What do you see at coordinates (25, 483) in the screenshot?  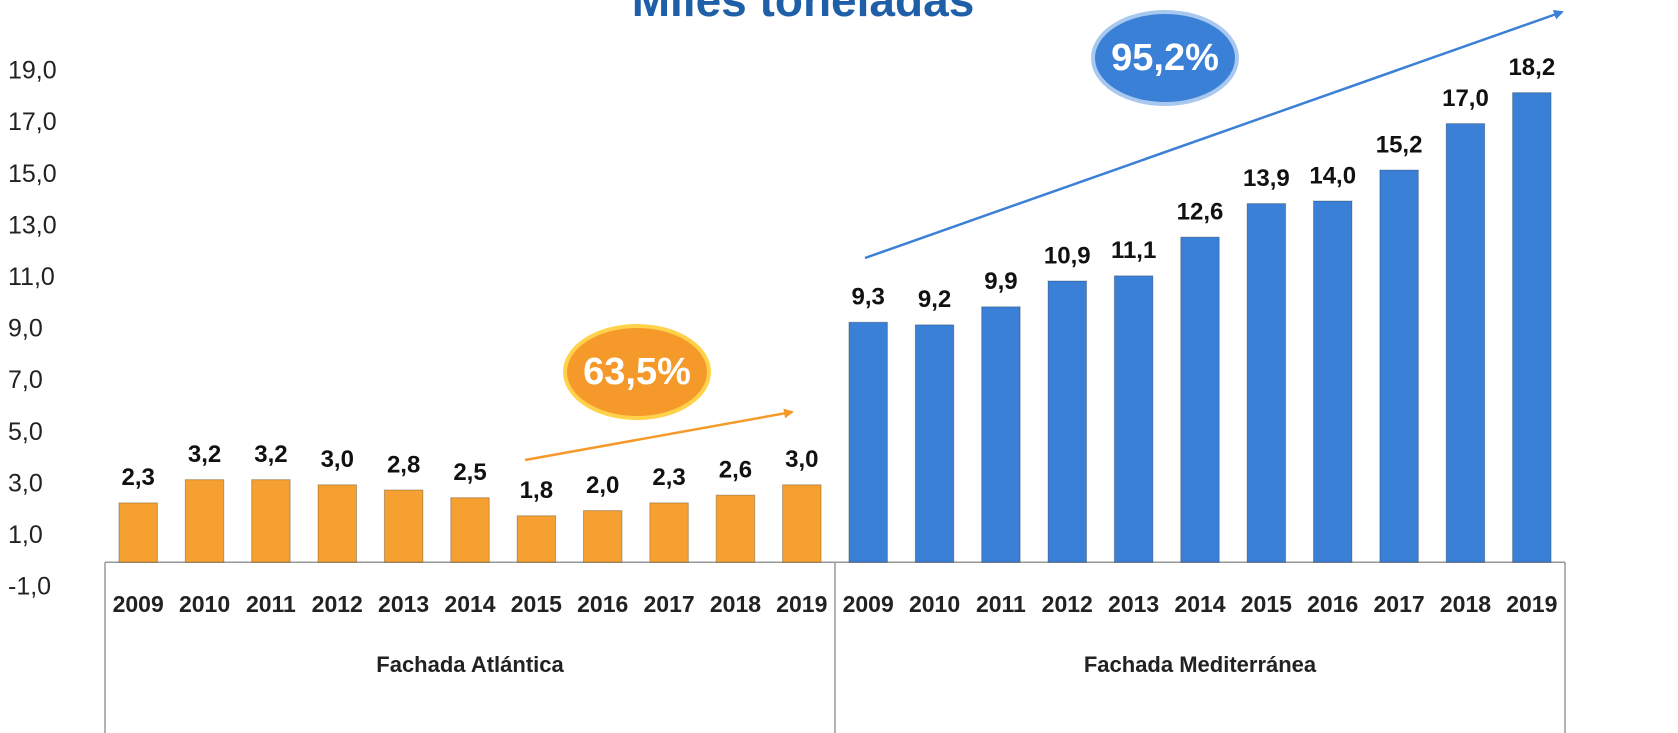 I see `y-tick-label: 3,0` at bounding box center [25, 483].